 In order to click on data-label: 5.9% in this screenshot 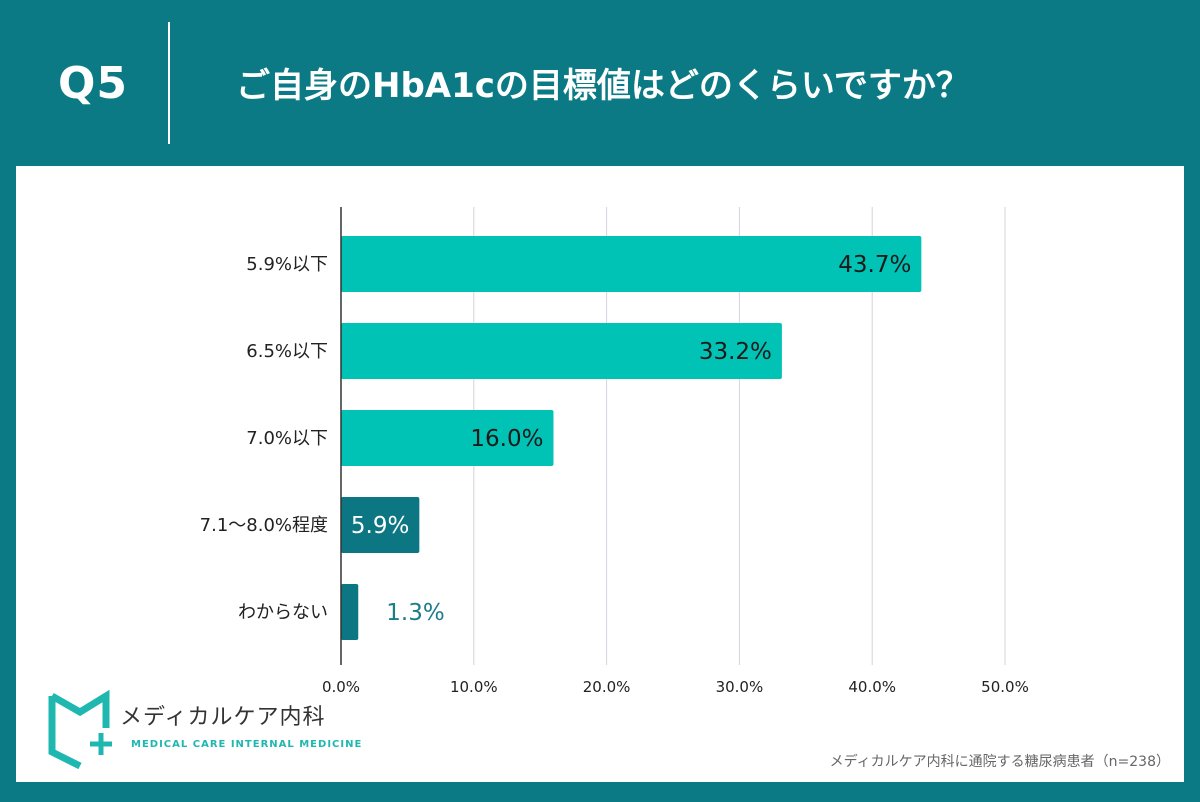, I will do `click(380, 526)`.